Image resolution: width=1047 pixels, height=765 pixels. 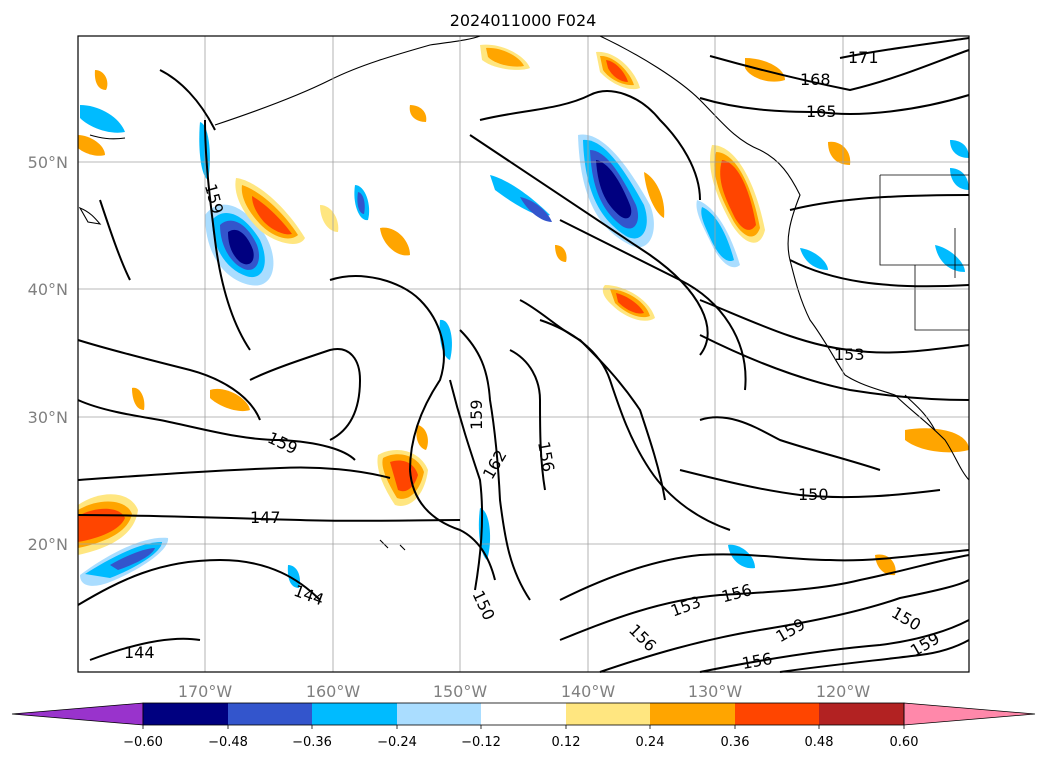 I want to click on colorbar-tick-label: −0.36, so click(x=312, y=742).